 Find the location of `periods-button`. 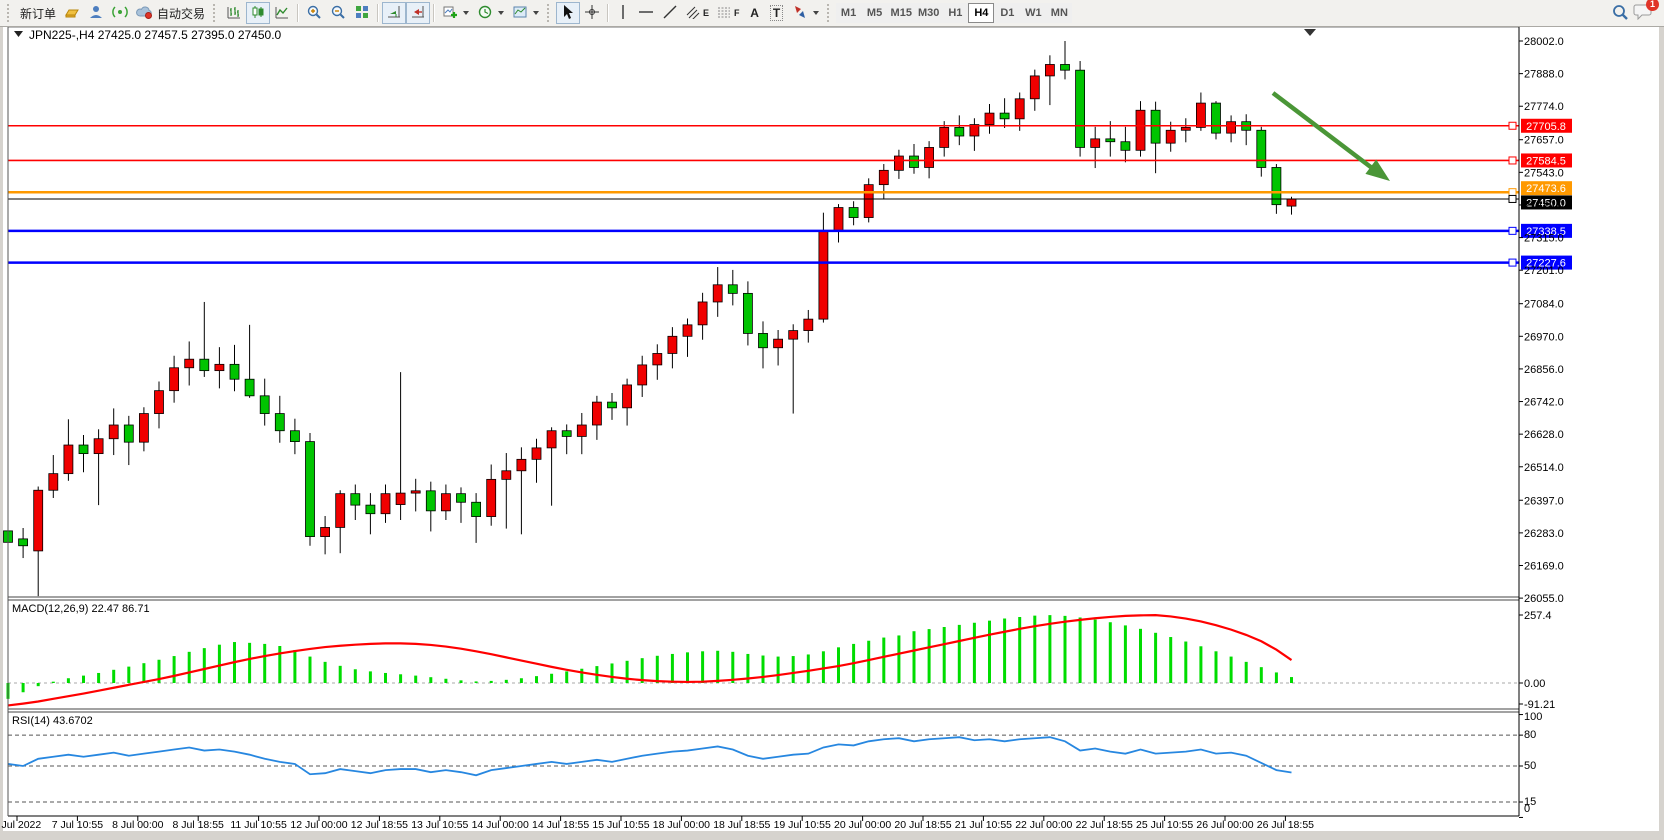

periods-button is located at coordinates (490, 13).